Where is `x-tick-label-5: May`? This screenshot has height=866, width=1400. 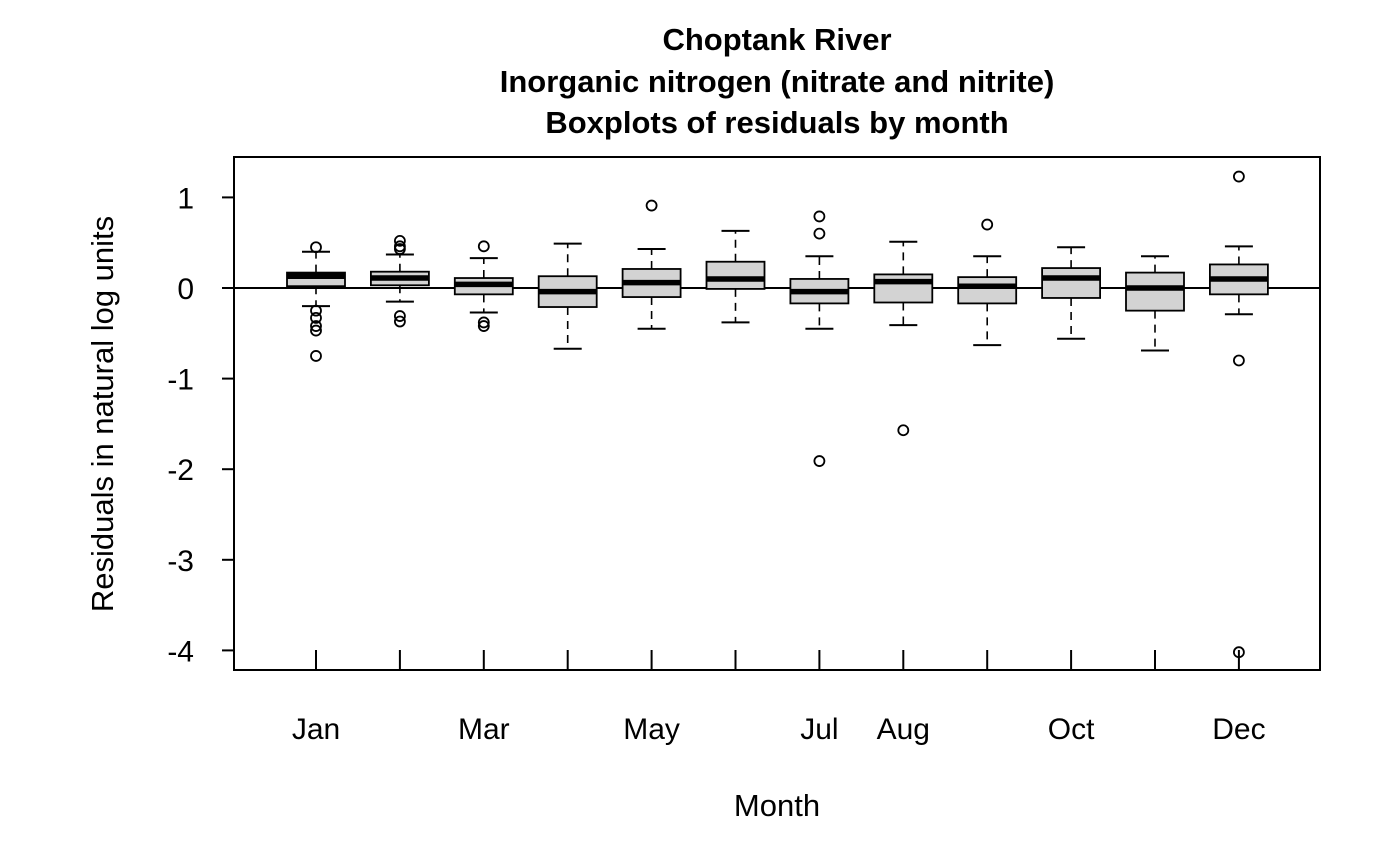 x-tick-label-5: May is located at coordinates (651, 729).